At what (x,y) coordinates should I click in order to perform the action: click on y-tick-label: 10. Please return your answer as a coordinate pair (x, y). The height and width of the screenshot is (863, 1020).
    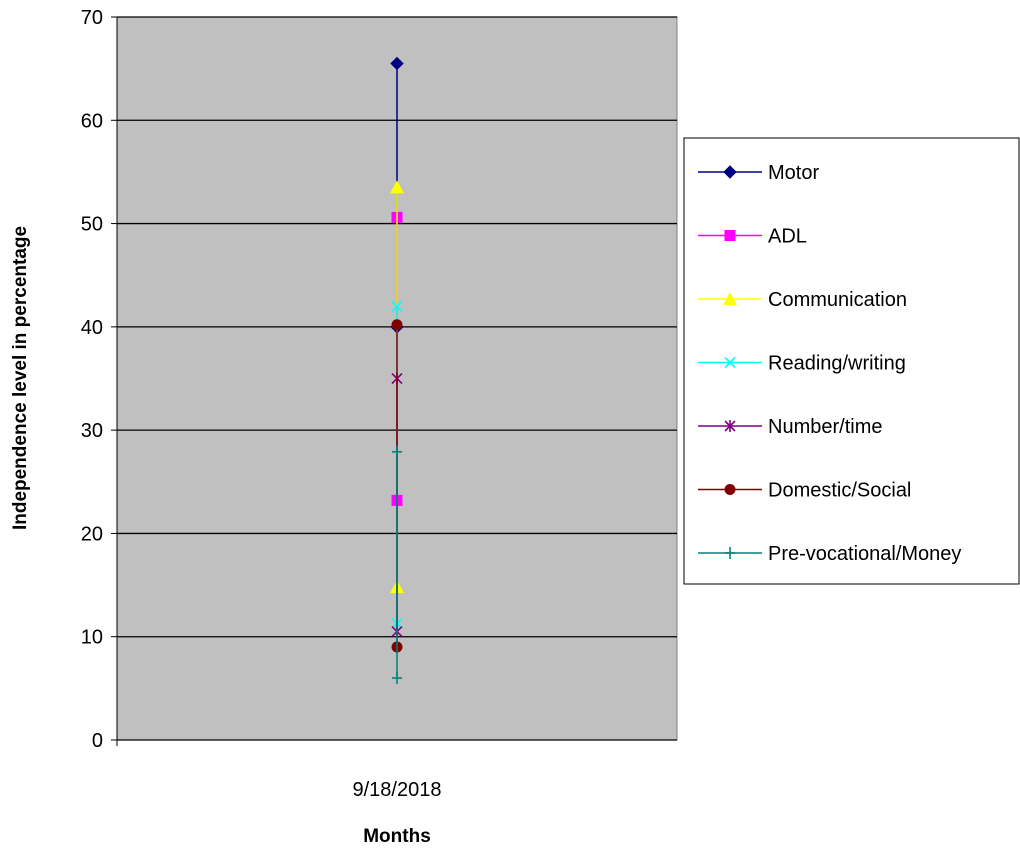
    Looking at the image, I should click on (92, 638).